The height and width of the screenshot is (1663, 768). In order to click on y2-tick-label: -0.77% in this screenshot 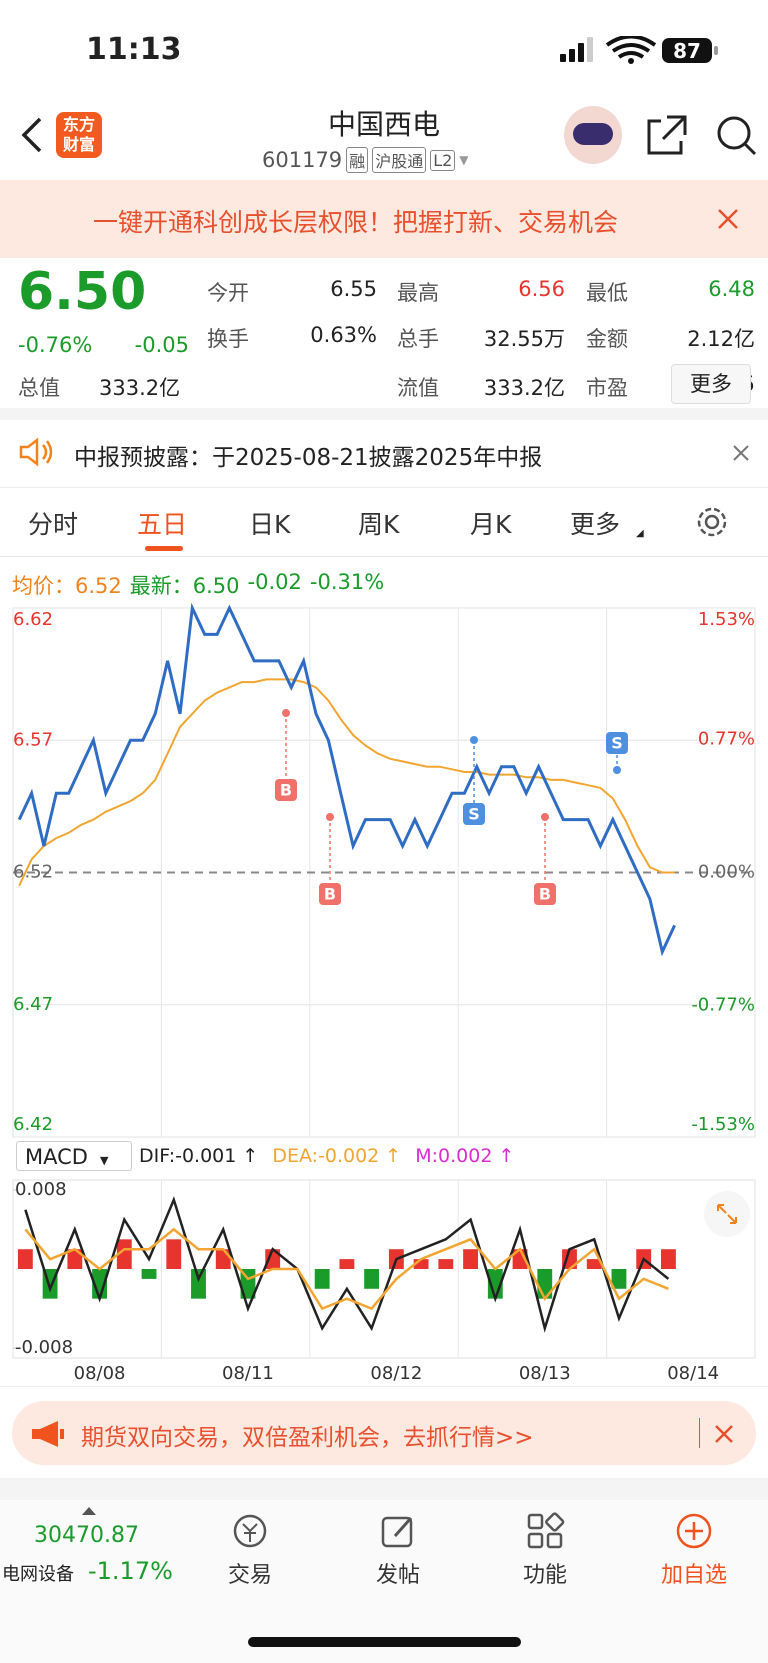, I will do `click(723, 1005)`.